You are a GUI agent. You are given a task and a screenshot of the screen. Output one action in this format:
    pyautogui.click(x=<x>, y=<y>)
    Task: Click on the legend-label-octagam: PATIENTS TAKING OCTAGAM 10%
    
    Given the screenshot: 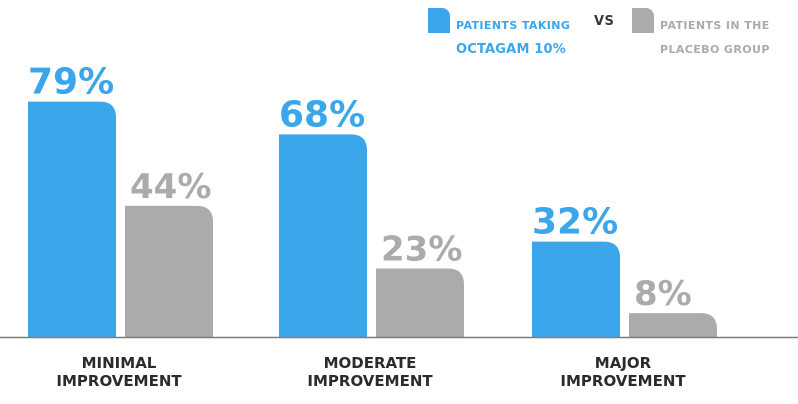 What is the action you would take?
    pyautogui.click(x=513, y=38)
    